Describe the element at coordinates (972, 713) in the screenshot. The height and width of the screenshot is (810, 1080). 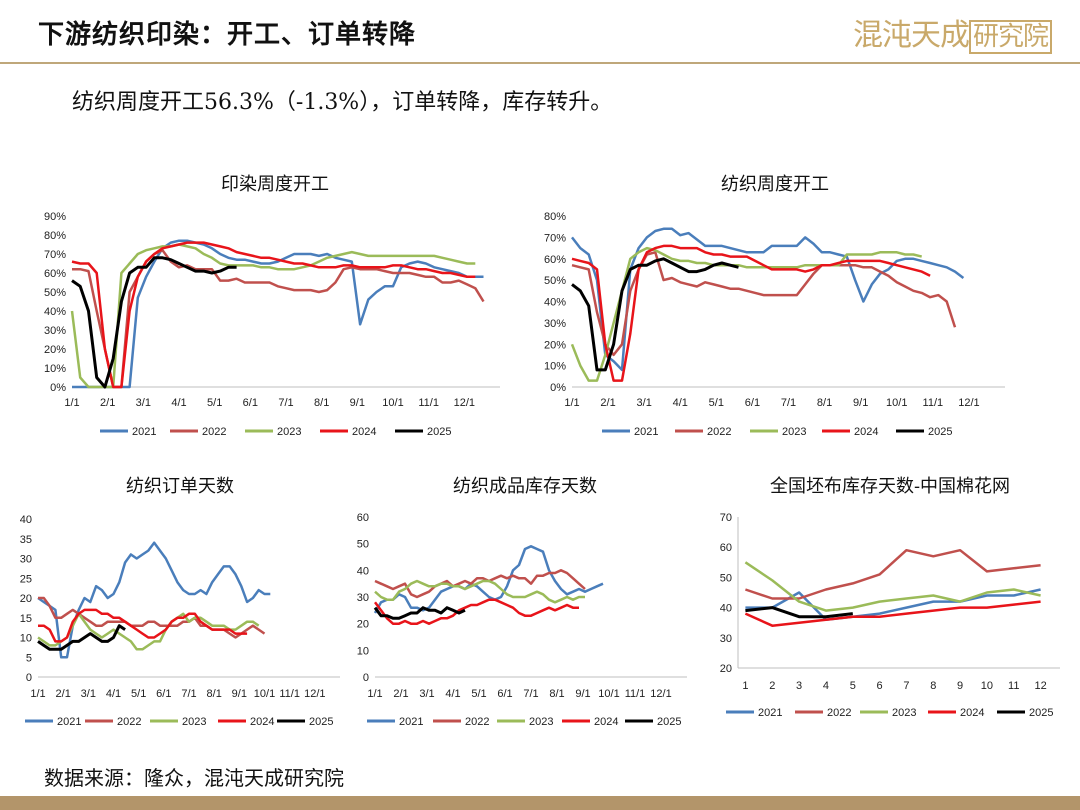
I see `legend-label-2024: 2024` at that location.